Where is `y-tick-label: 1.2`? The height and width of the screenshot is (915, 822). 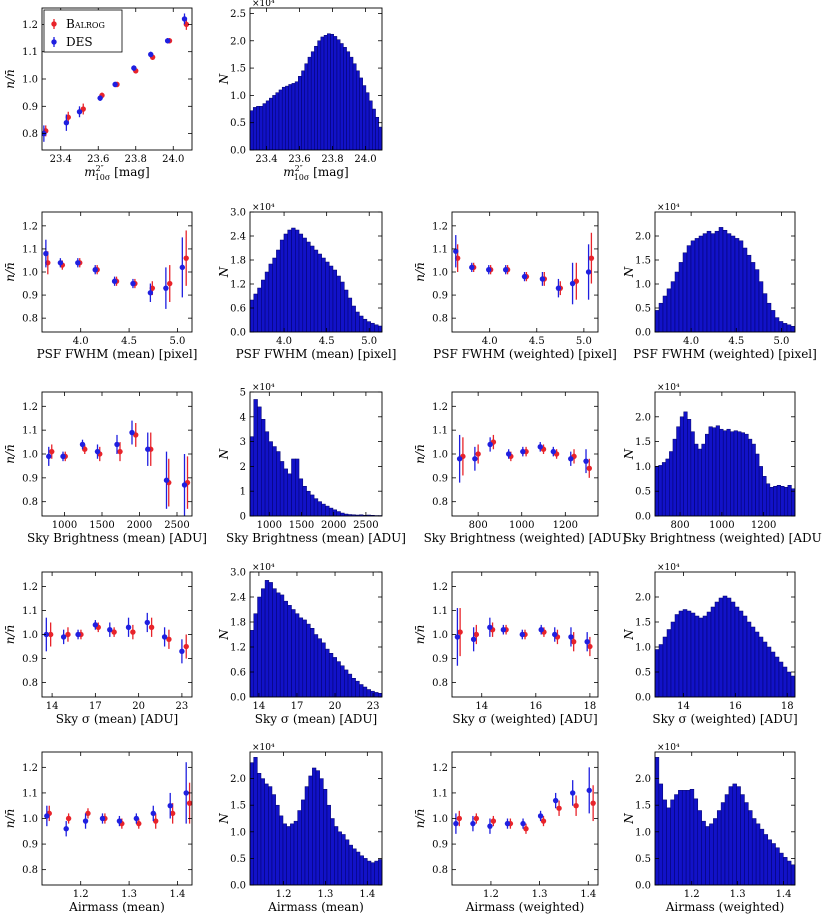
y-tick-label: 1.2 is located at coordinates (30, 226).